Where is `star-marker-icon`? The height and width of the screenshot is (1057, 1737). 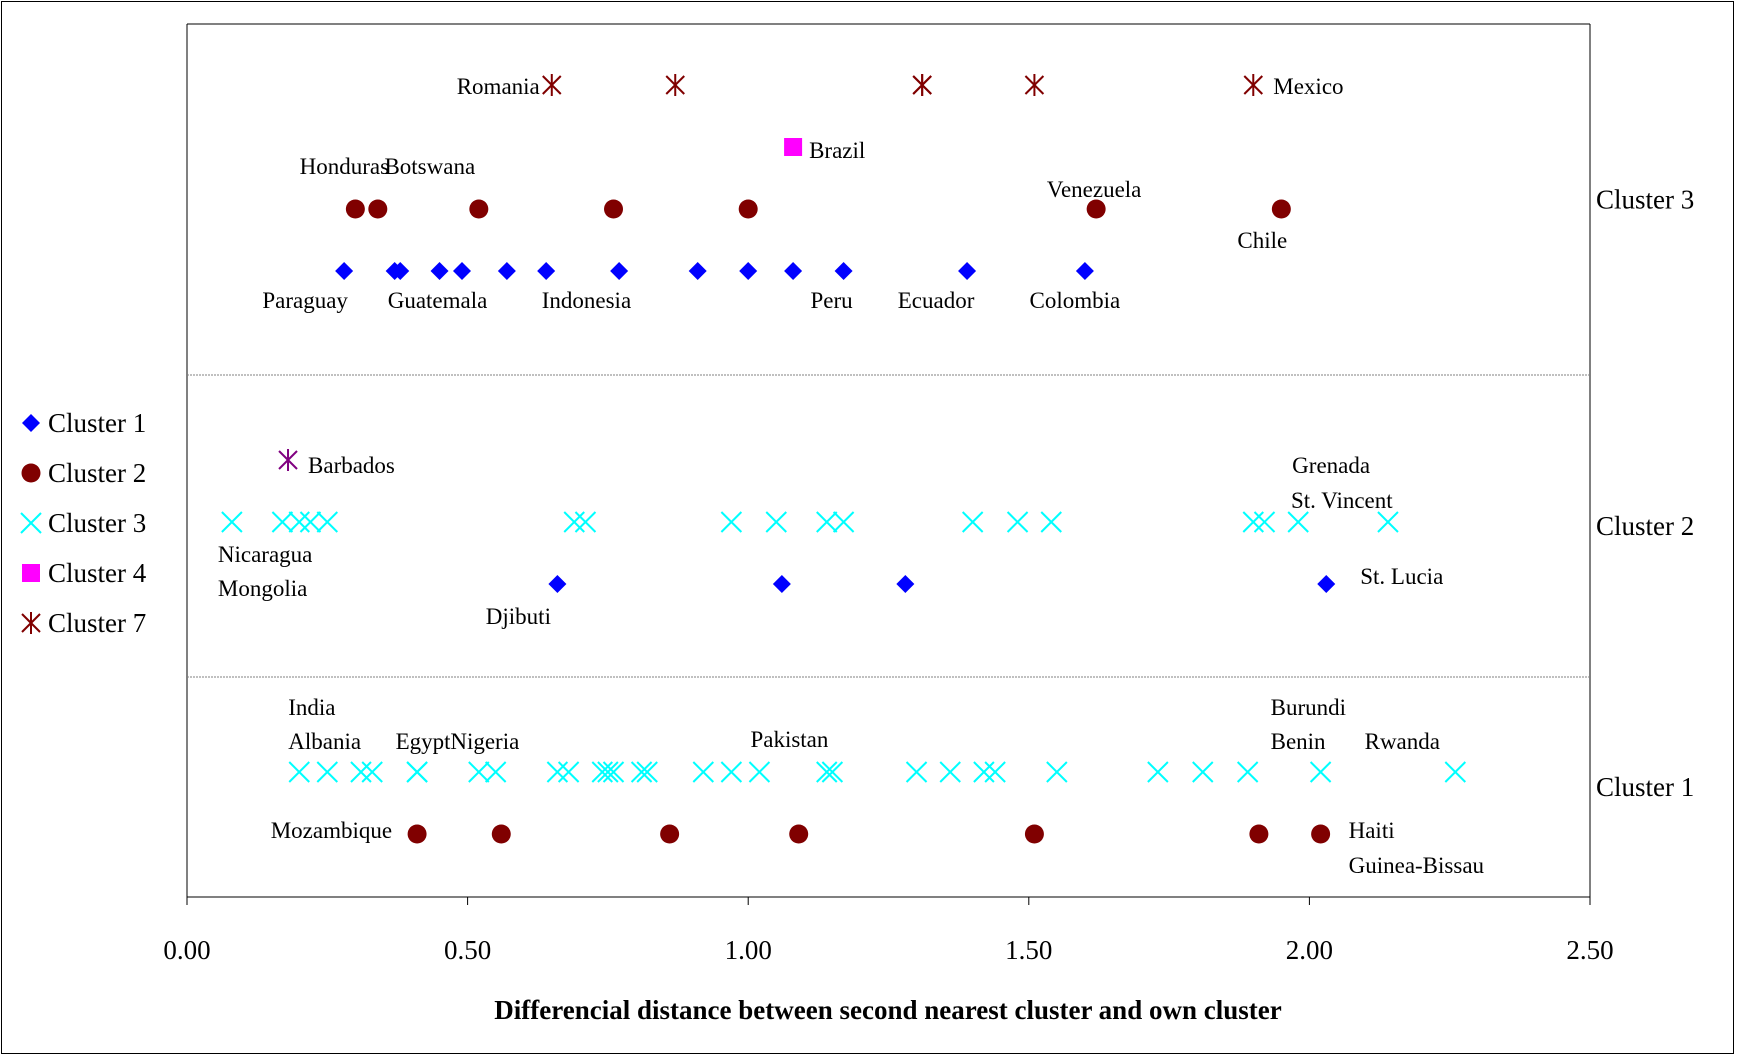 star-marker-icon is located at coordinates (31, 623).